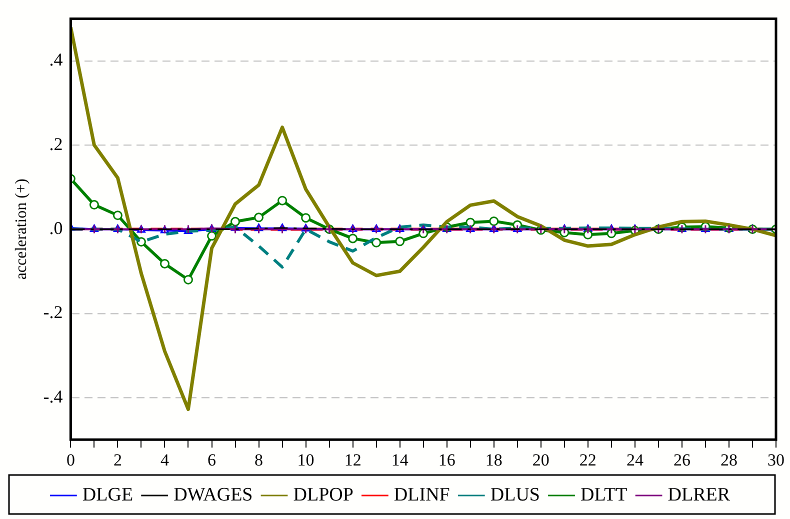 The width and height of the screenshot is (790, 519). Describe the element at coordinates (635, 460) in the screenshot. I see `x-tick-label: 24` at that location.